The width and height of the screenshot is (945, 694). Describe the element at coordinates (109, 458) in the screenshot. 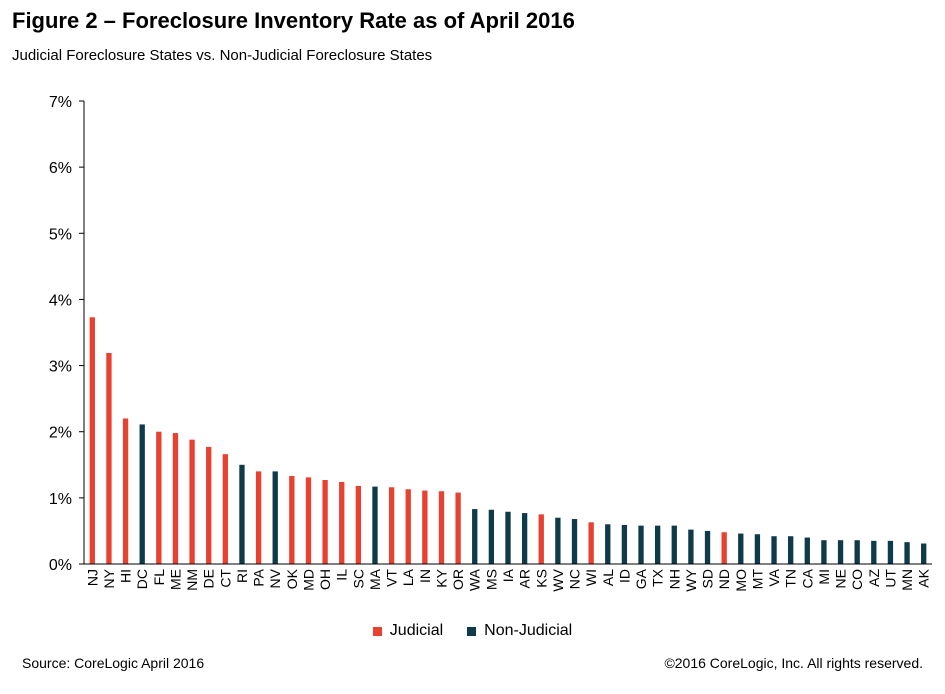

I see `bar-ny` at that location.